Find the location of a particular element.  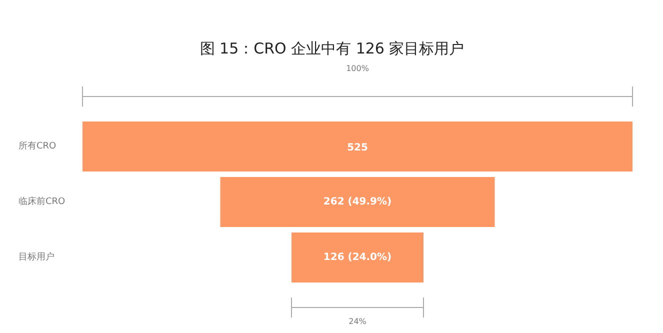

category-label: 临床前CRO is located at coordinates (42, 201).